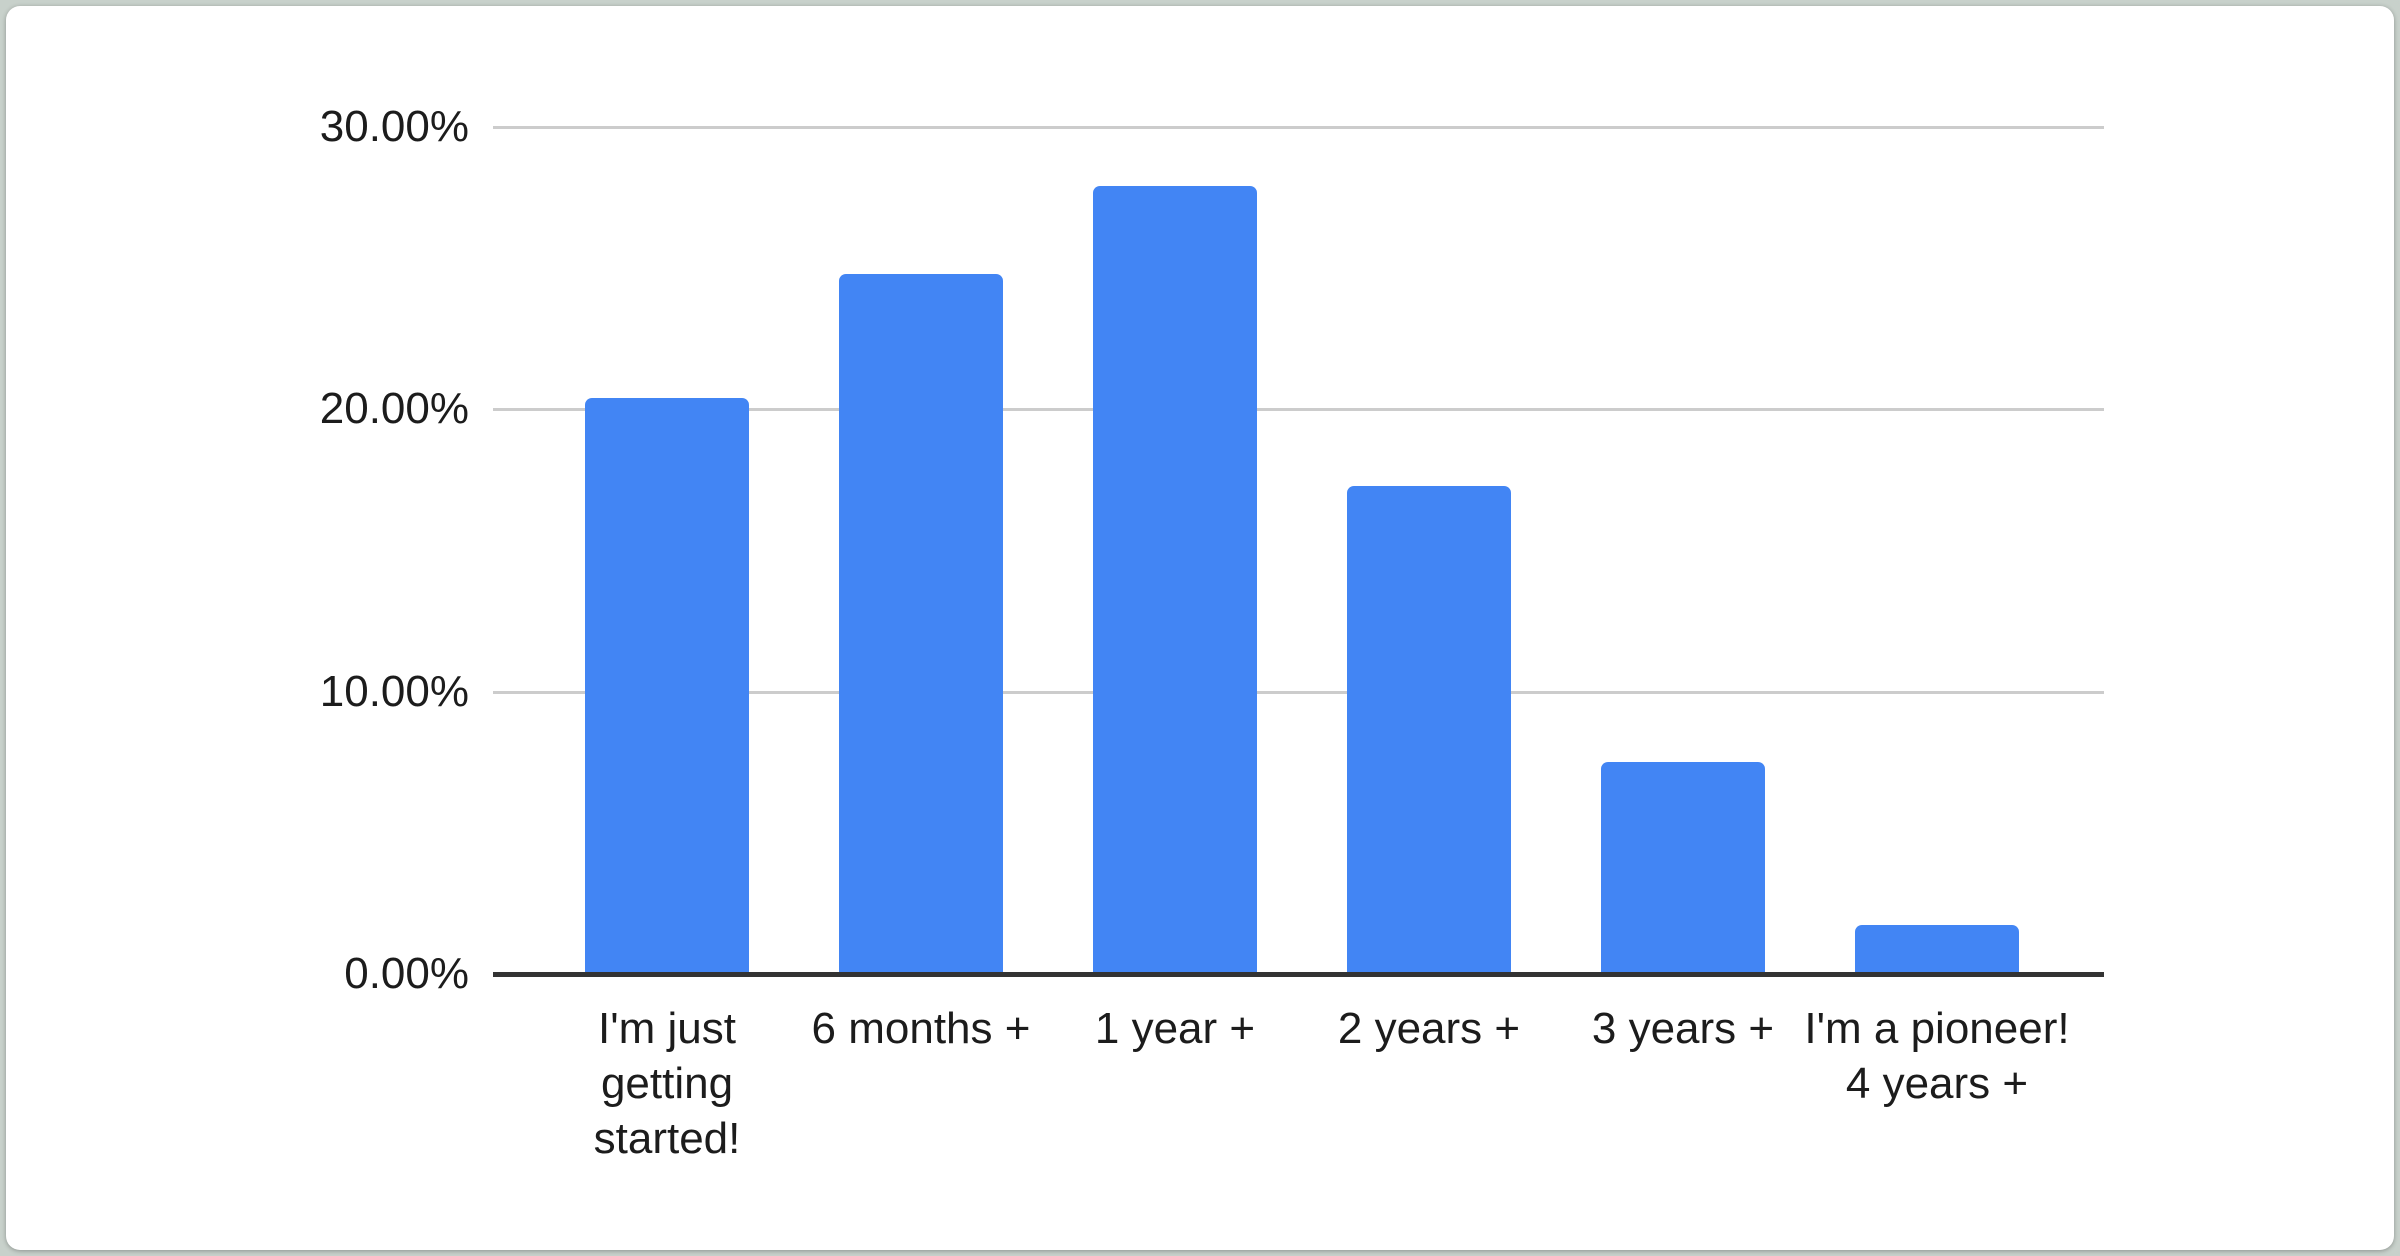 This screenshot has width=2400, height=1256. I want to click on x-axis-label: 1 year +, so click(1175, 1028).